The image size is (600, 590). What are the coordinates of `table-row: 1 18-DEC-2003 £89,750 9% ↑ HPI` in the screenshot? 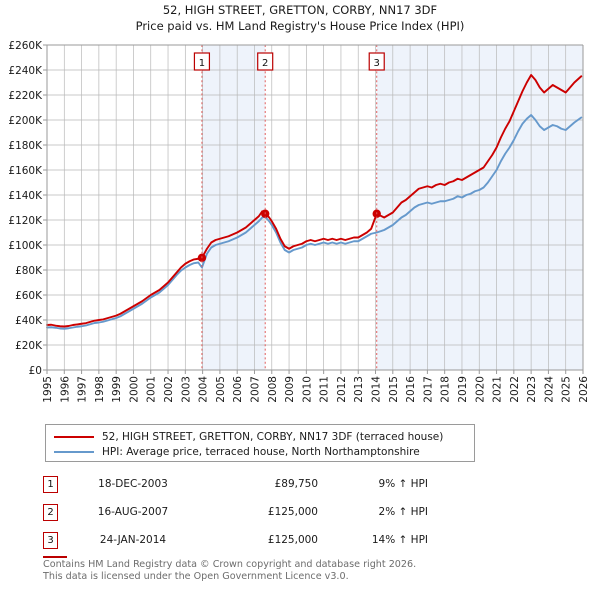 It's located at (253, 484).